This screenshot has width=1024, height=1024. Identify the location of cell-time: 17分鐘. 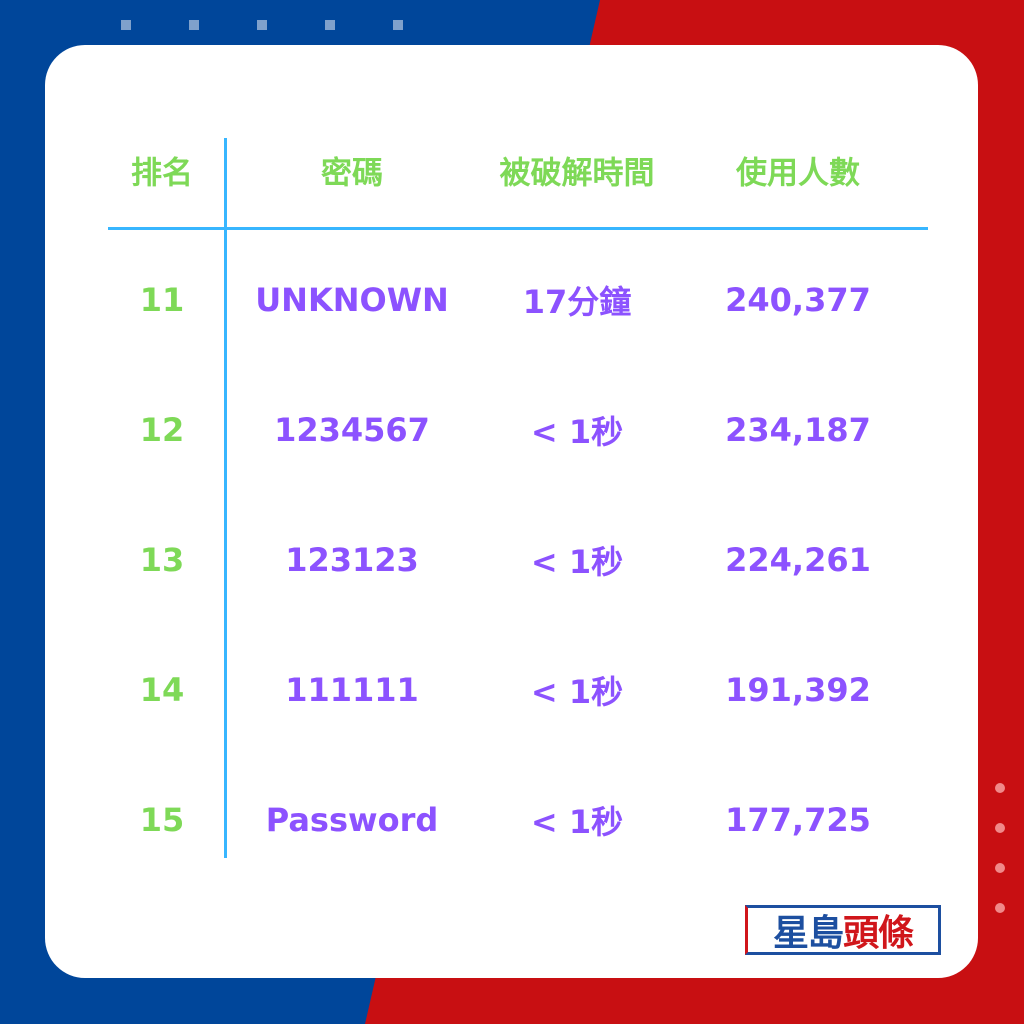
(577, 302).